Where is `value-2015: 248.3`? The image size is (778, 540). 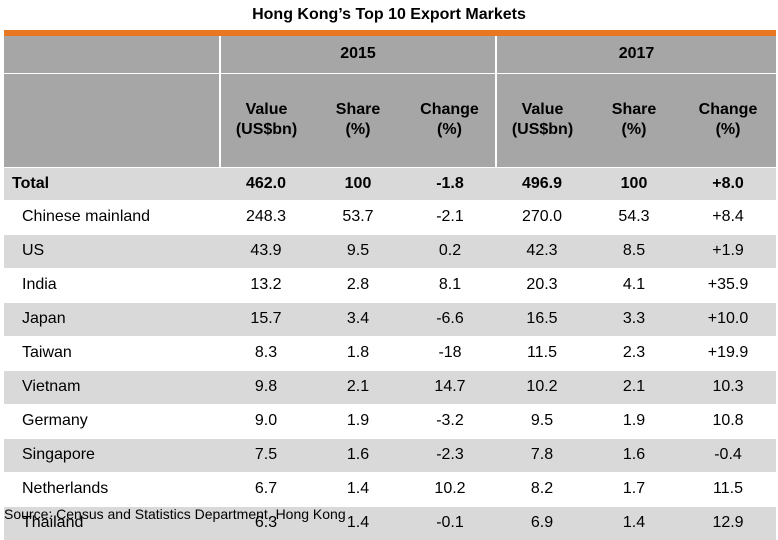
value-2015: 248.3 is located at coordinates (266, 216).